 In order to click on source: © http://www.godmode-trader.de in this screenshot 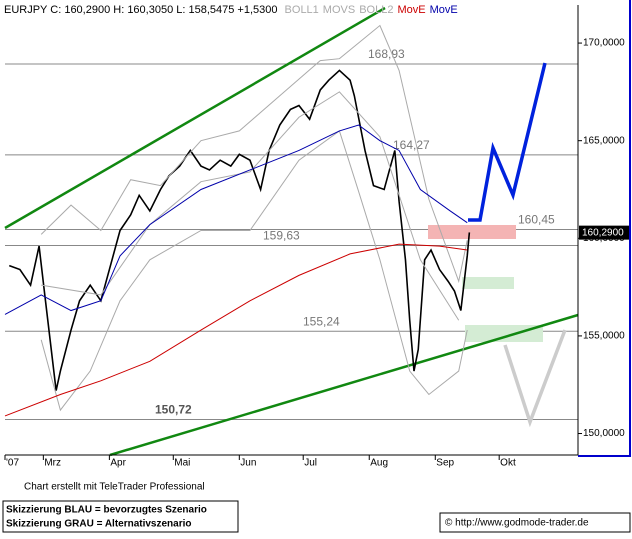, I will do `click(517, 523)`.